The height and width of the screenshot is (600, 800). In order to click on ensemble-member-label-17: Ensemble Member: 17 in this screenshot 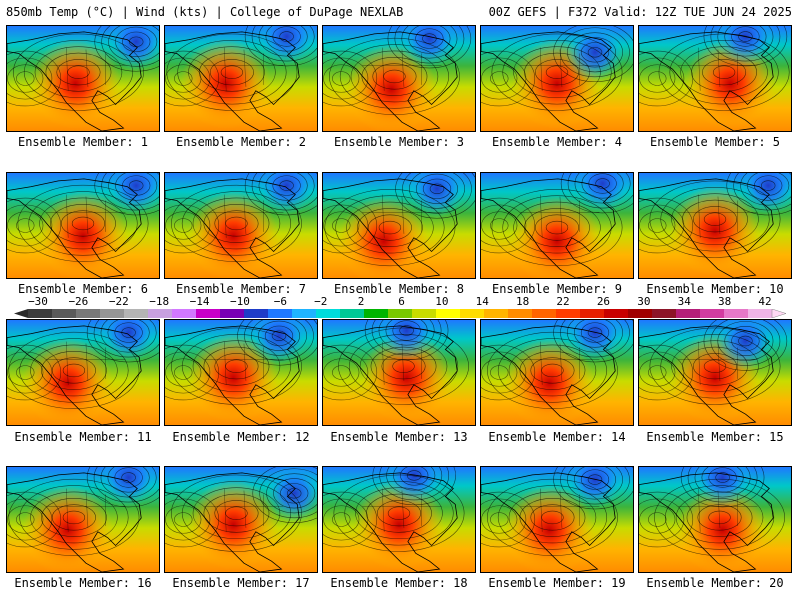, I will do `click(241, 583)`.